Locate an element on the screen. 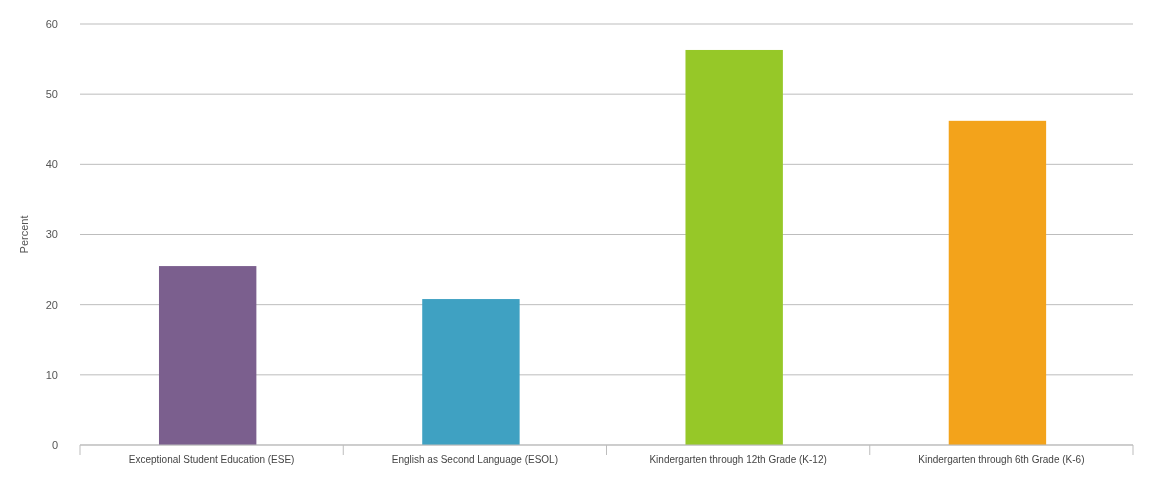  y-tick-label: 50 is located at coordinates (51, 94).